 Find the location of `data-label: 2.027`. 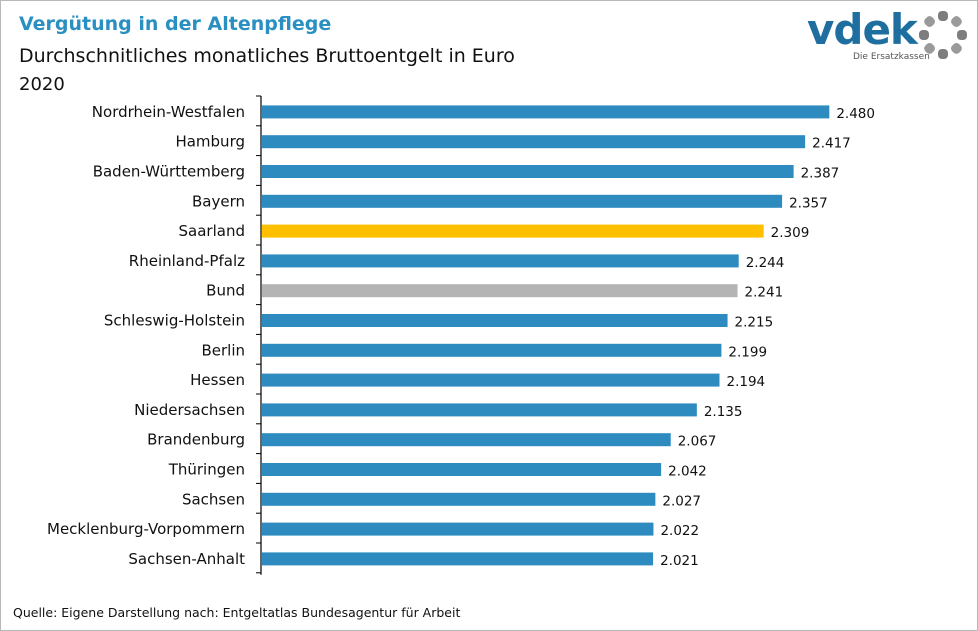

data-label: 2.027 is located at coordinates (681, 501).